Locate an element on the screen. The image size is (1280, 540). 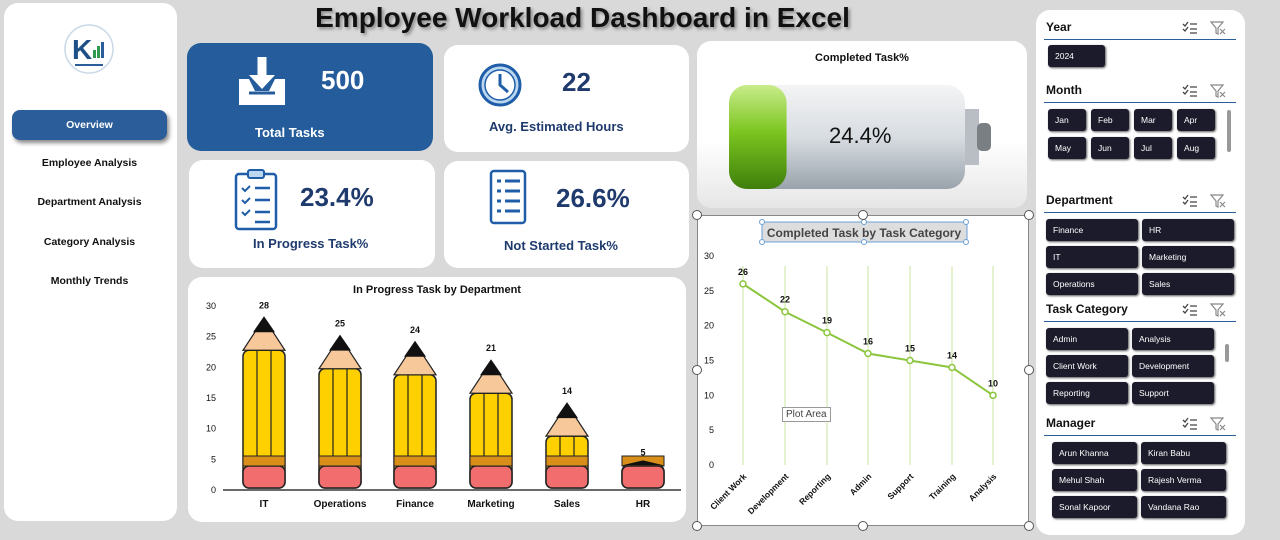
manager-clear-filter-icon is located at coordinates (1217, 424).